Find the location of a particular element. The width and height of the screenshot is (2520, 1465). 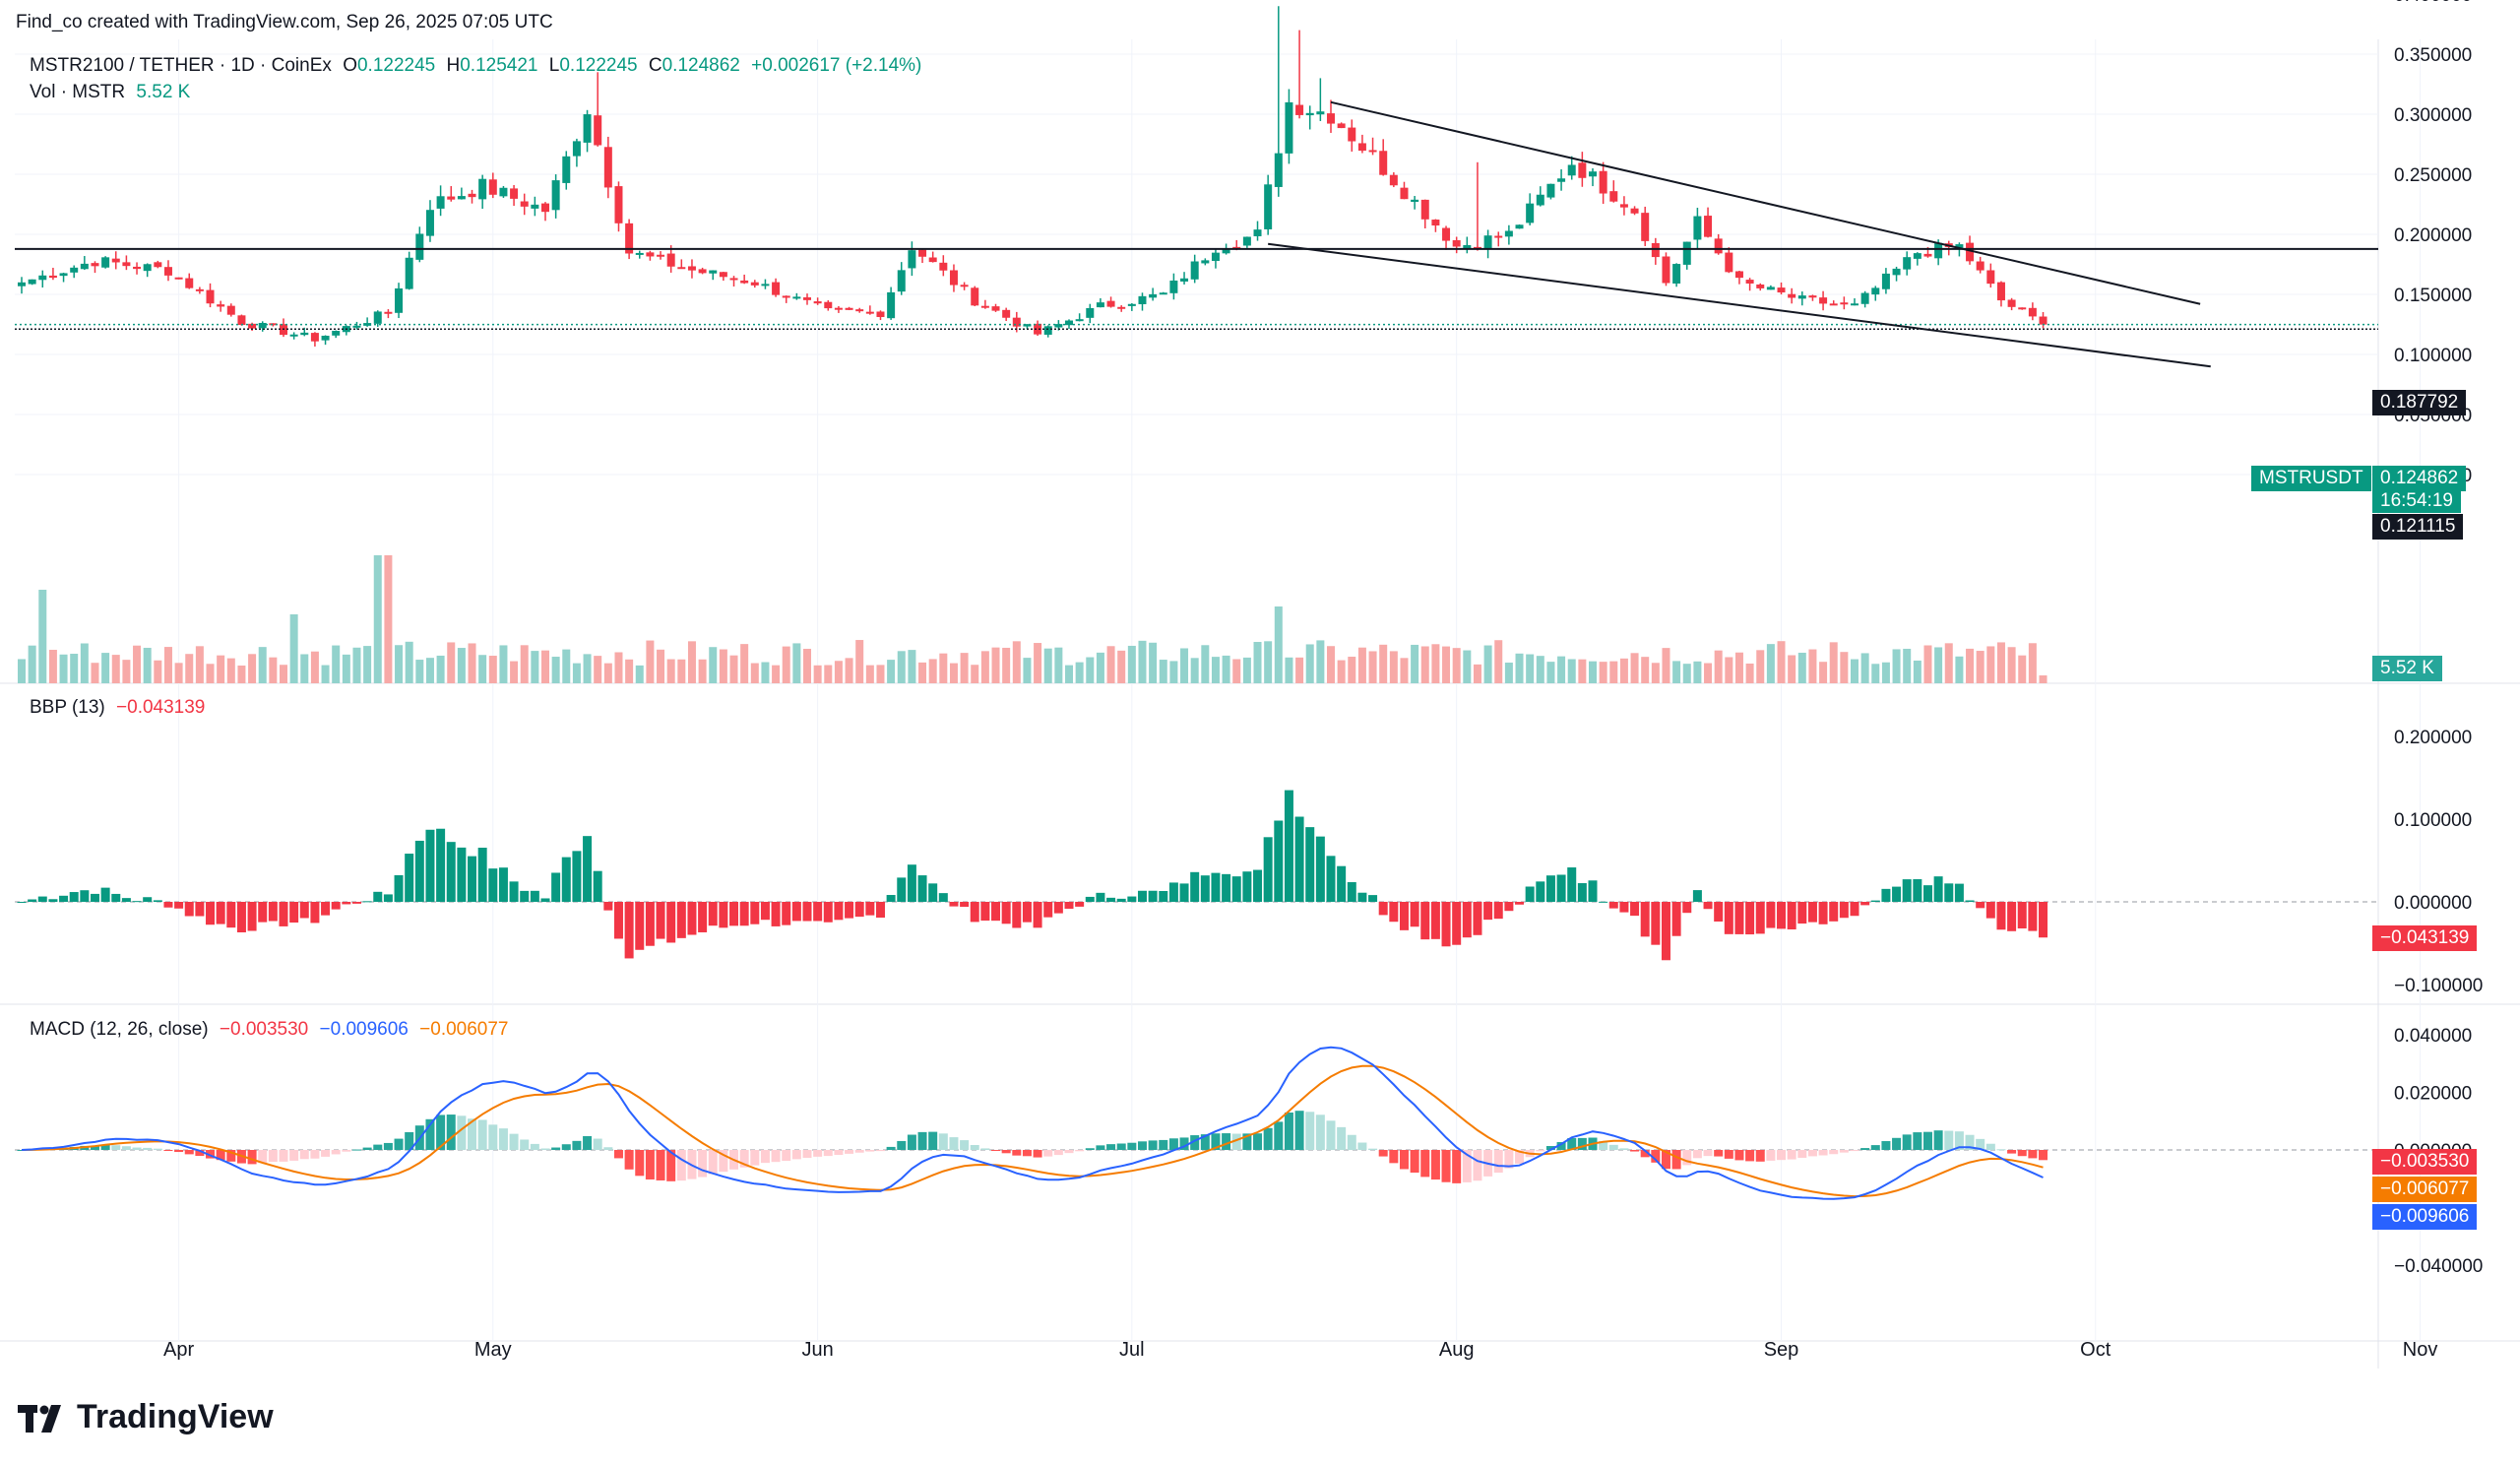

symbol-description: MSTR2100 / TETHER · 1D · CoinEx is located at coordinates (181, 66).